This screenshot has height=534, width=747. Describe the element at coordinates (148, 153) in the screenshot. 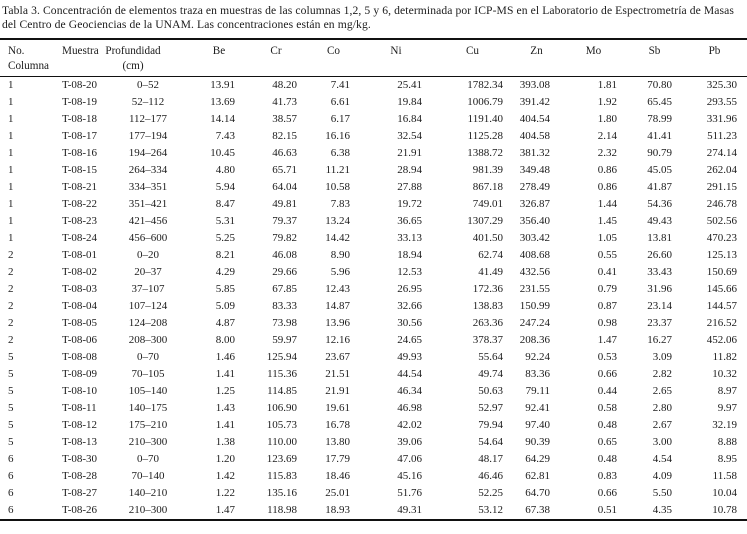

I see `cell: 194–264` at that location.